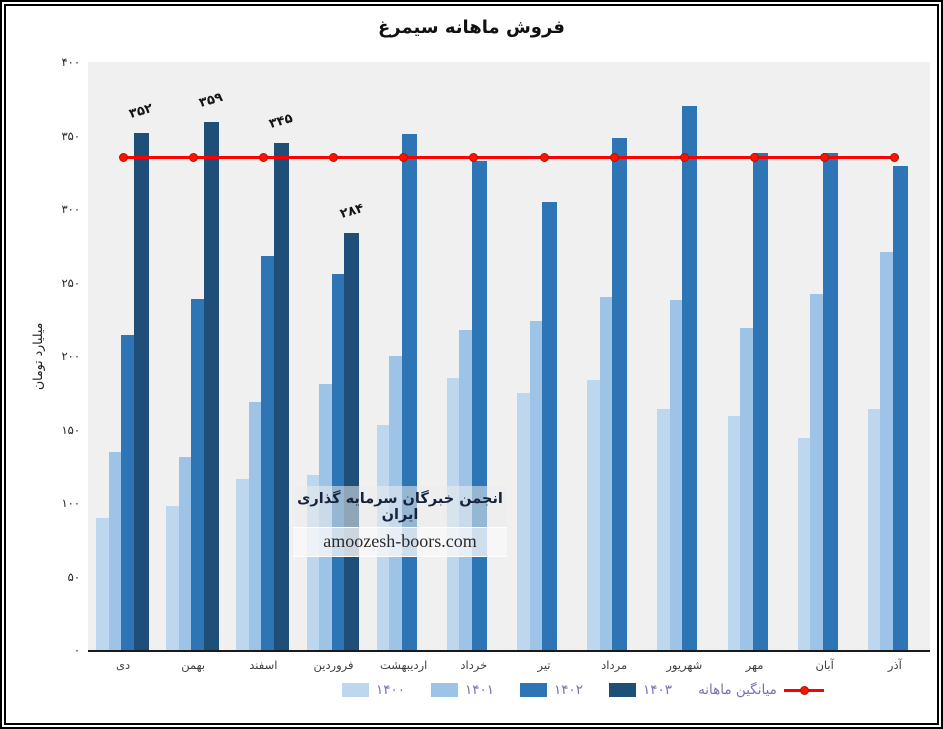 This screenshot has width=943, height=729. Describe the element at coordinates (174, 577) in the screenshot. I see `bar-۱۴۰۰-1` at that location.